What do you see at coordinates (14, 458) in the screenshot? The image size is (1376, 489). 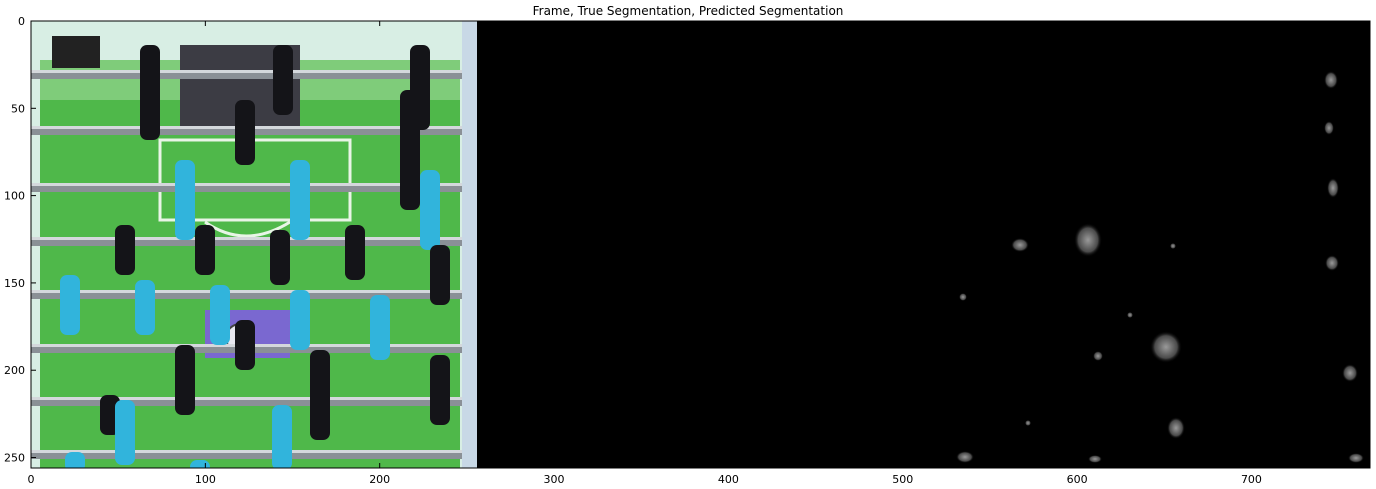 I see `y-tick-label: 250` at bounding box center [14, 458].